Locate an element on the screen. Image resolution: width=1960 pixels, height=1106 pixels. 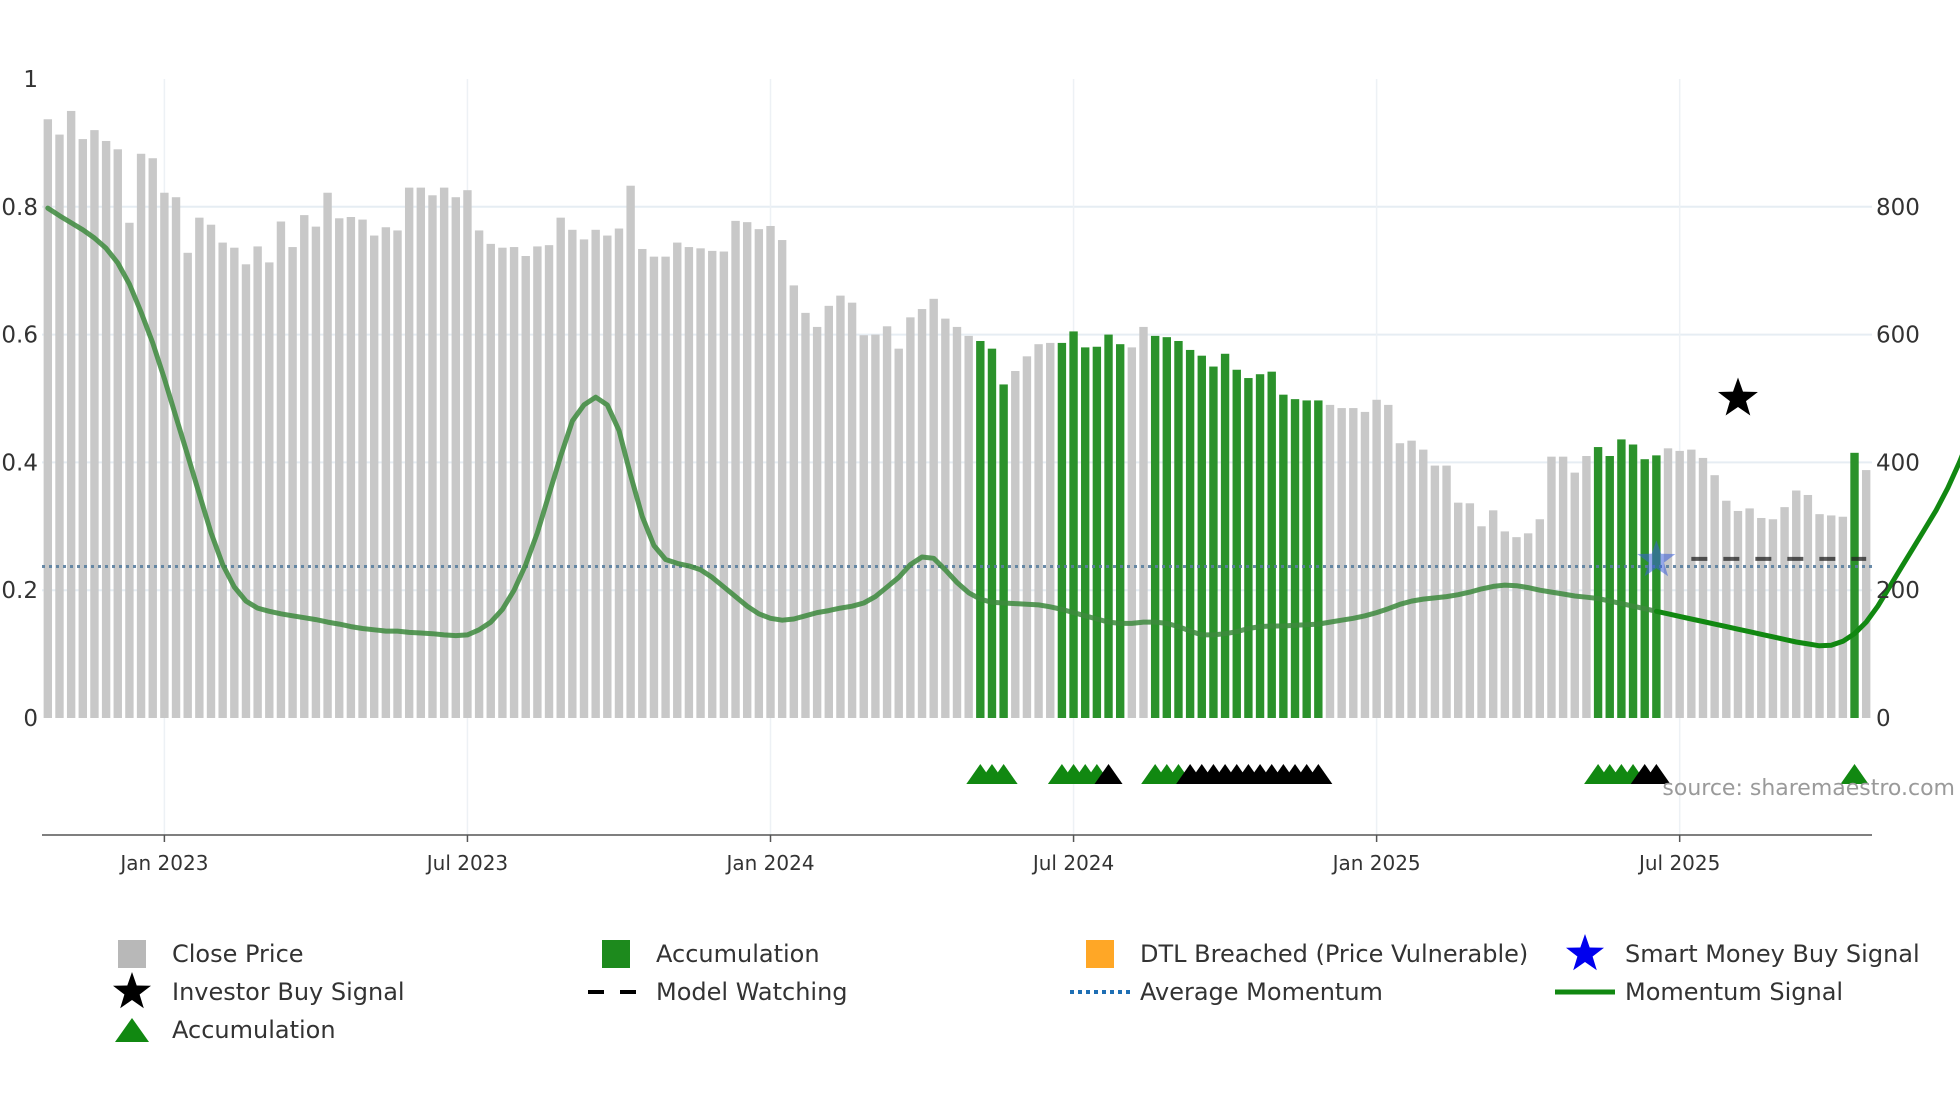
momentum-signal-line-recent is located at coordinates (1806, 551).